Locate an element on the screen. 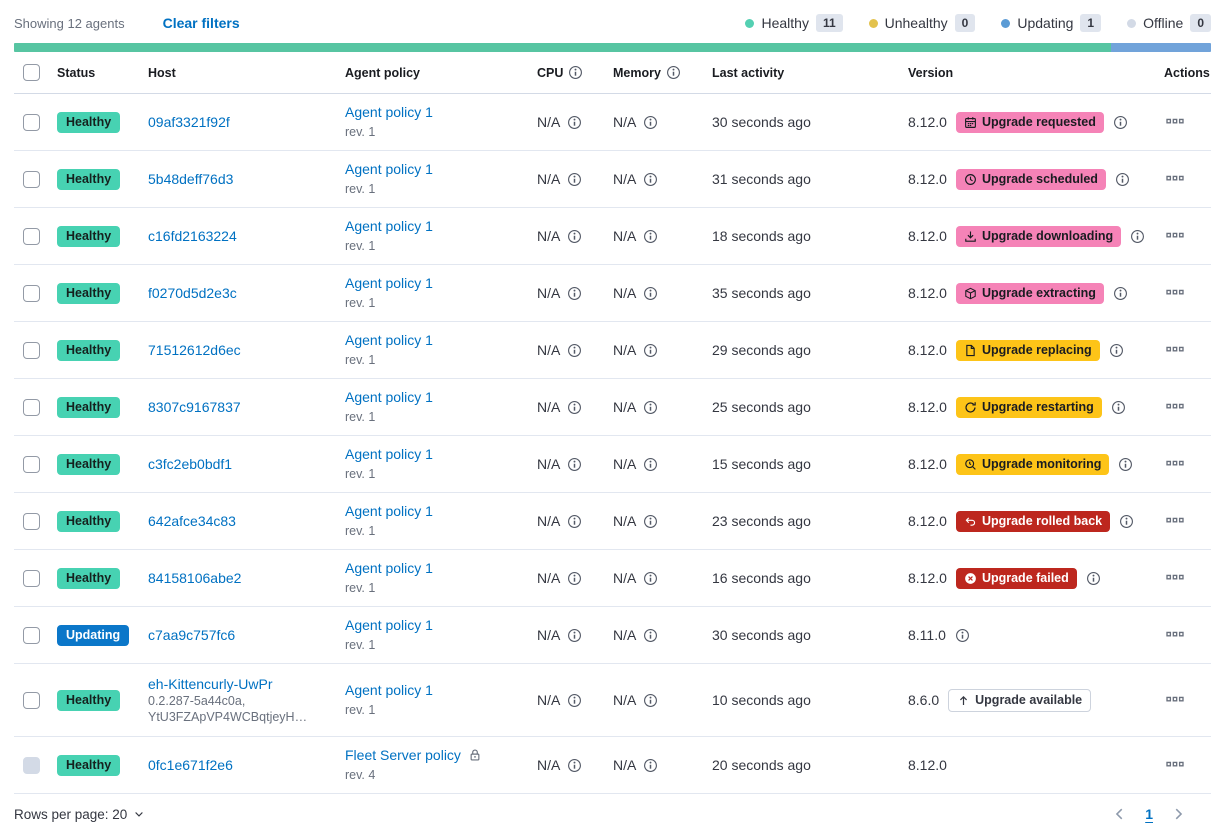  host-link: 09af3321f92f is located at coordinates (189, 122).